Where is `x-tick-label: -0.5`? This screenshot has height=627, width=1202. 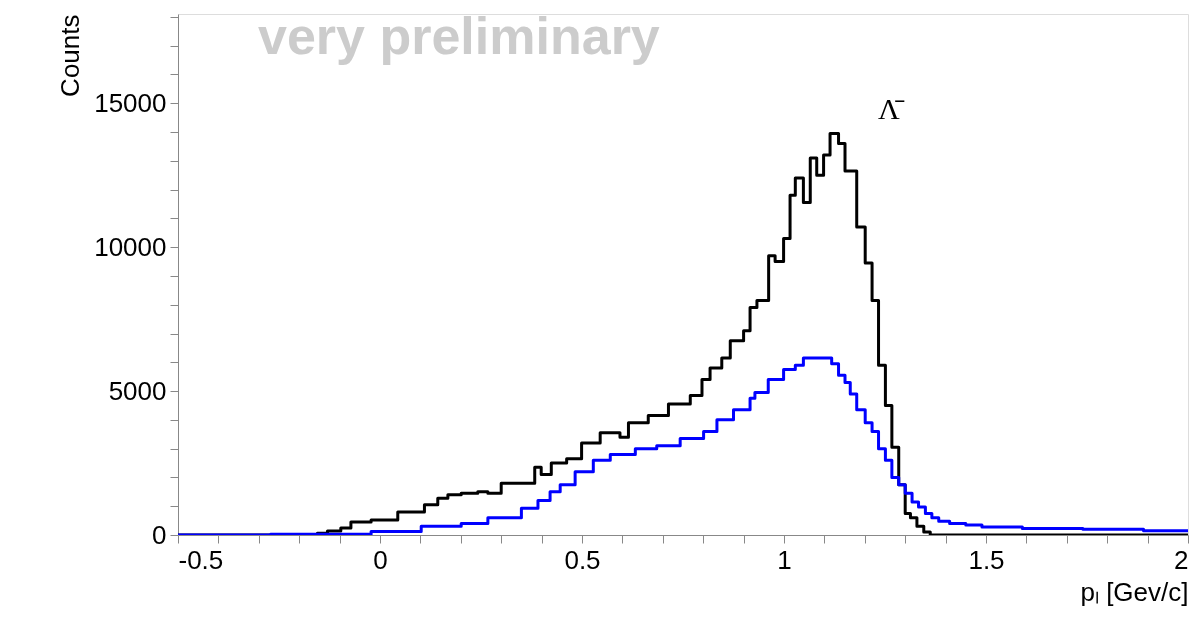 x-tick-label: -0.5 is located at coordinates (201, 559).